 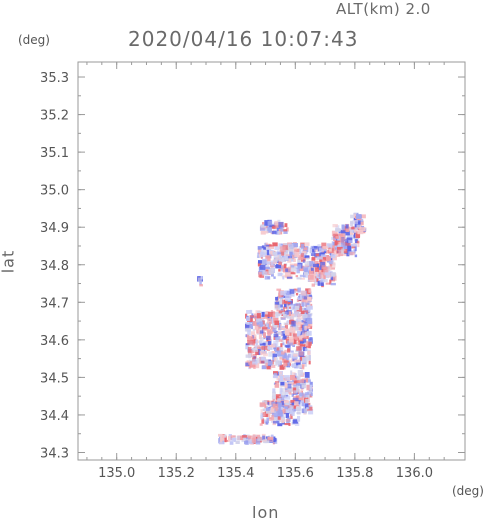 What do you see at coordinates (295, 473) in the screenshot?
I see `x-tick-label: 135.6` at bounding box center [295, 473].